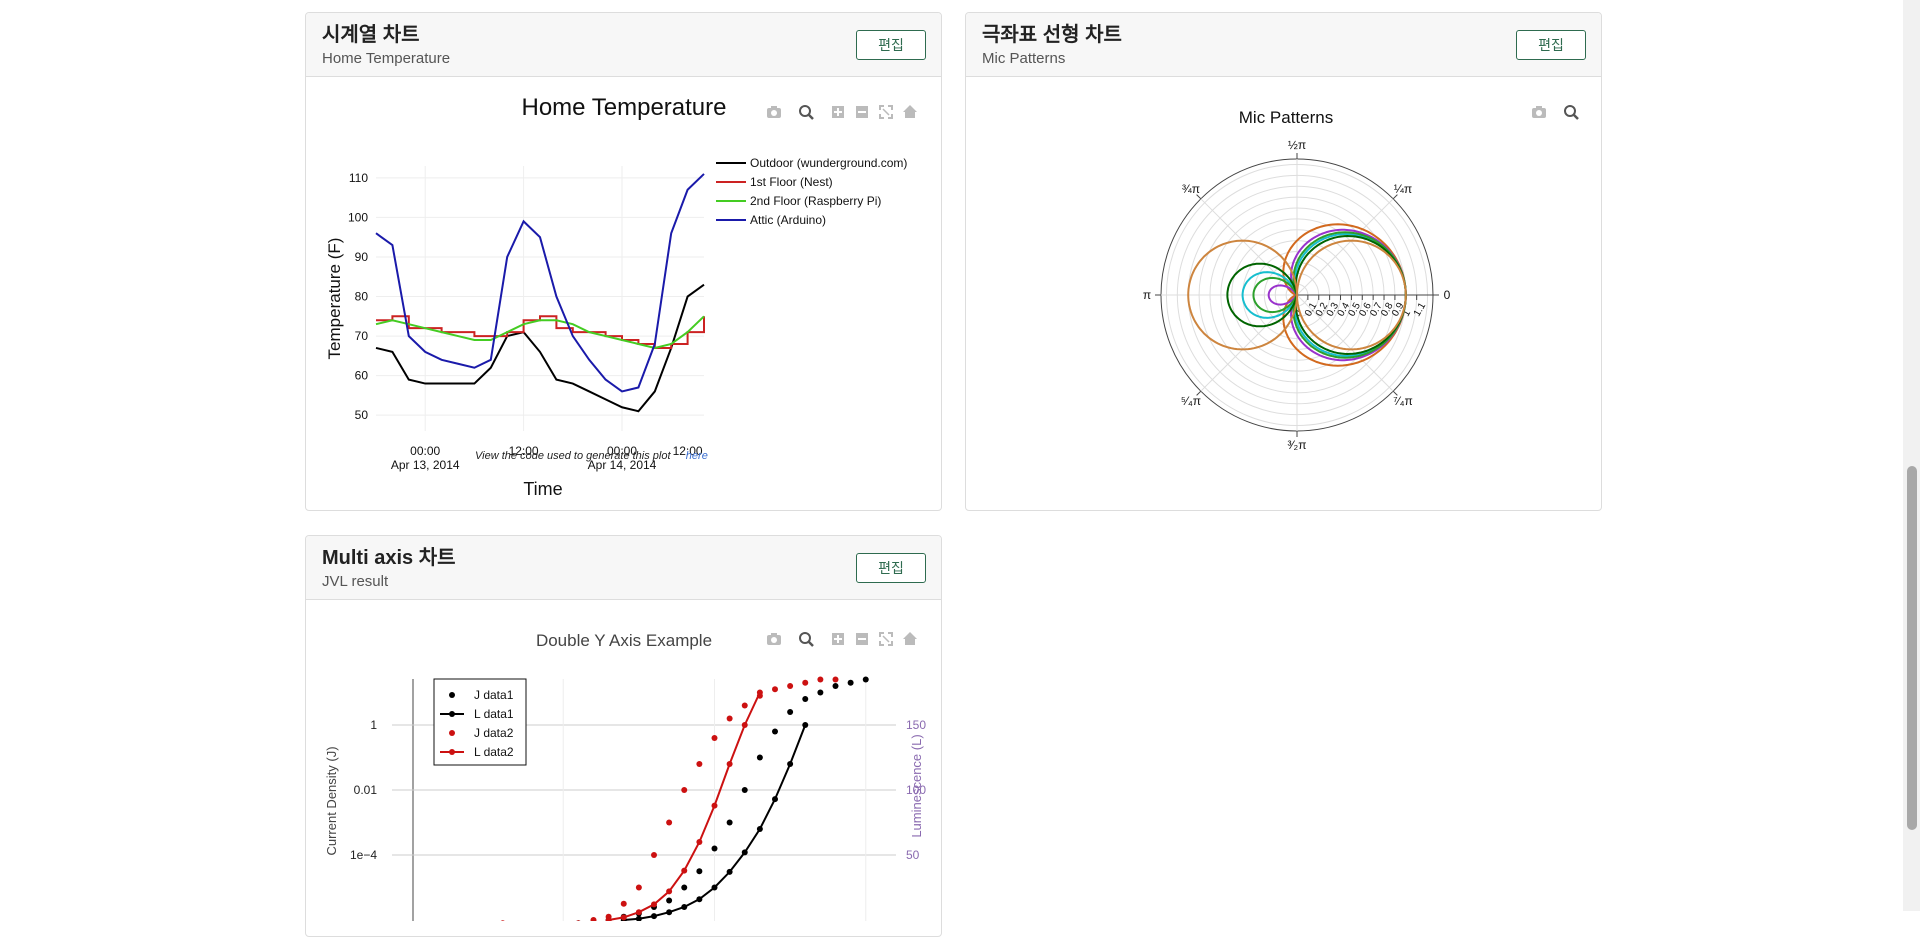  What do you see at coordinates (1297, 445) in the screenshot?
I see `angular-tick-label: ³⁄₂π` at bounding box center [1297, 445].